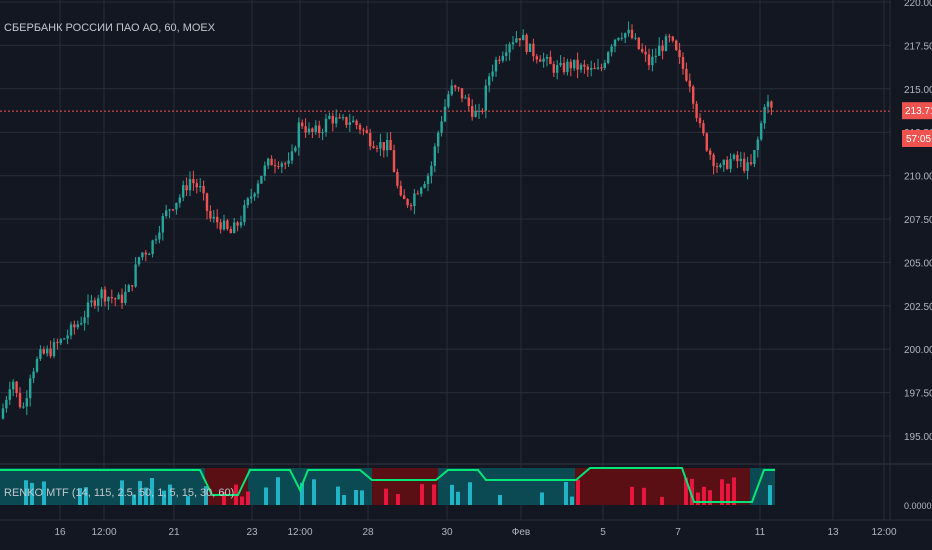  Describe the element at coordinates (310, 486) in the screenshot. I see `indicator-band` at that location.